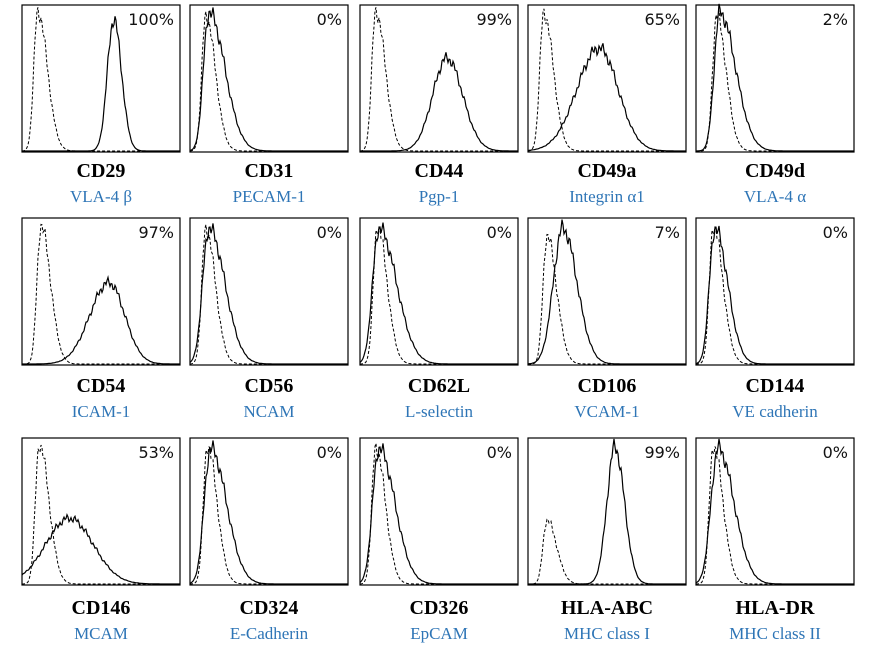  I want to click on antigen-name: Integrin α1, so click(606, 196).